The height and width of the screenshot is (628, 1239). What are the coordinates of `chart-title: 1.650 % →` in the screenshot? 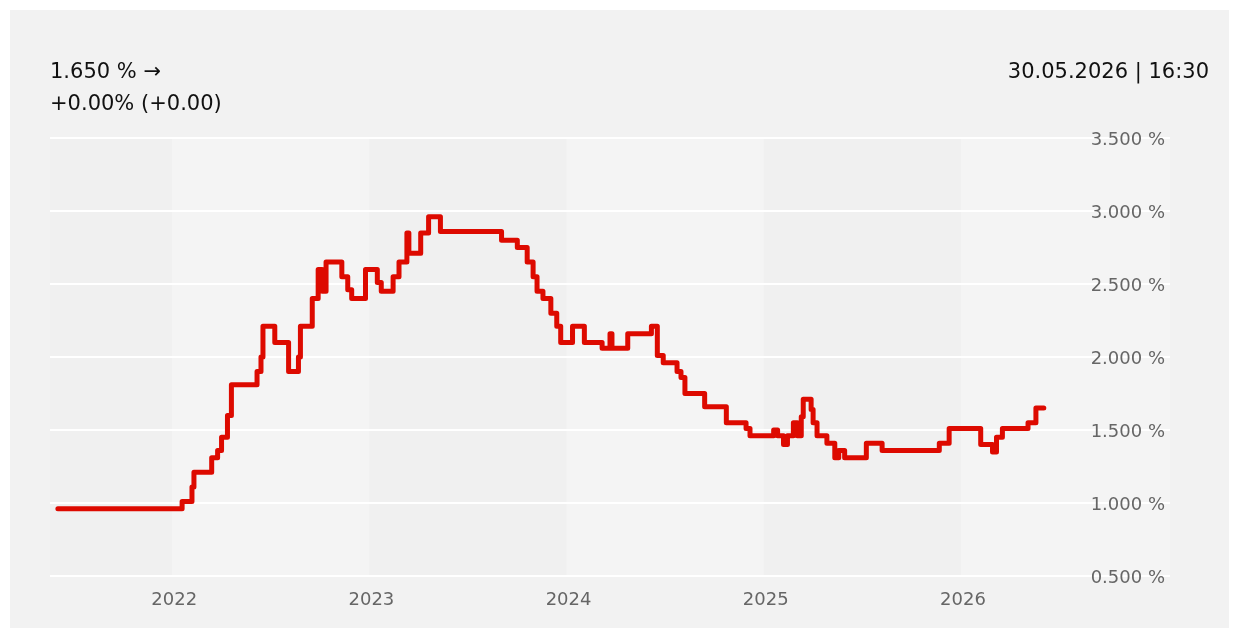 It's located at (106, 71).